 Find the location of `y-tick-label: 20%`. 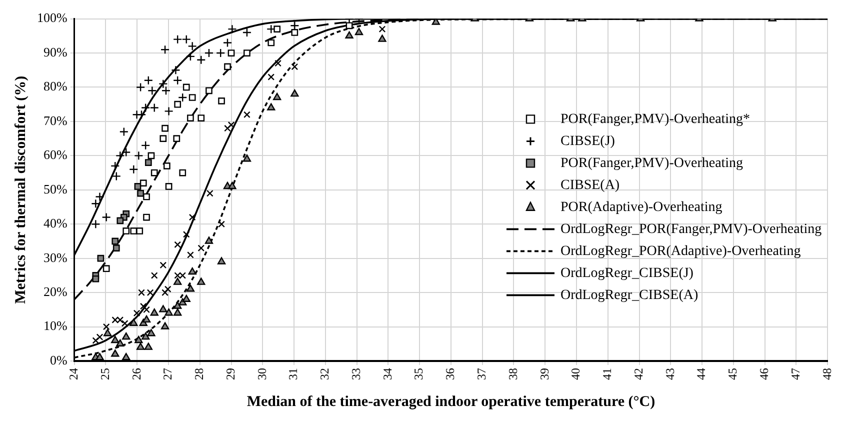

y-tick-label: 20% is located at coordinates (55, 291).